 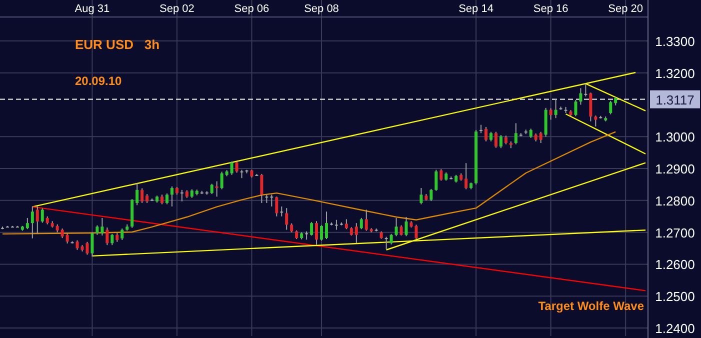 What do you see at coordinates (550, 9) in the screenshot?
I see `x-tick-label: Sep 16` at bounding box center [550, 9].